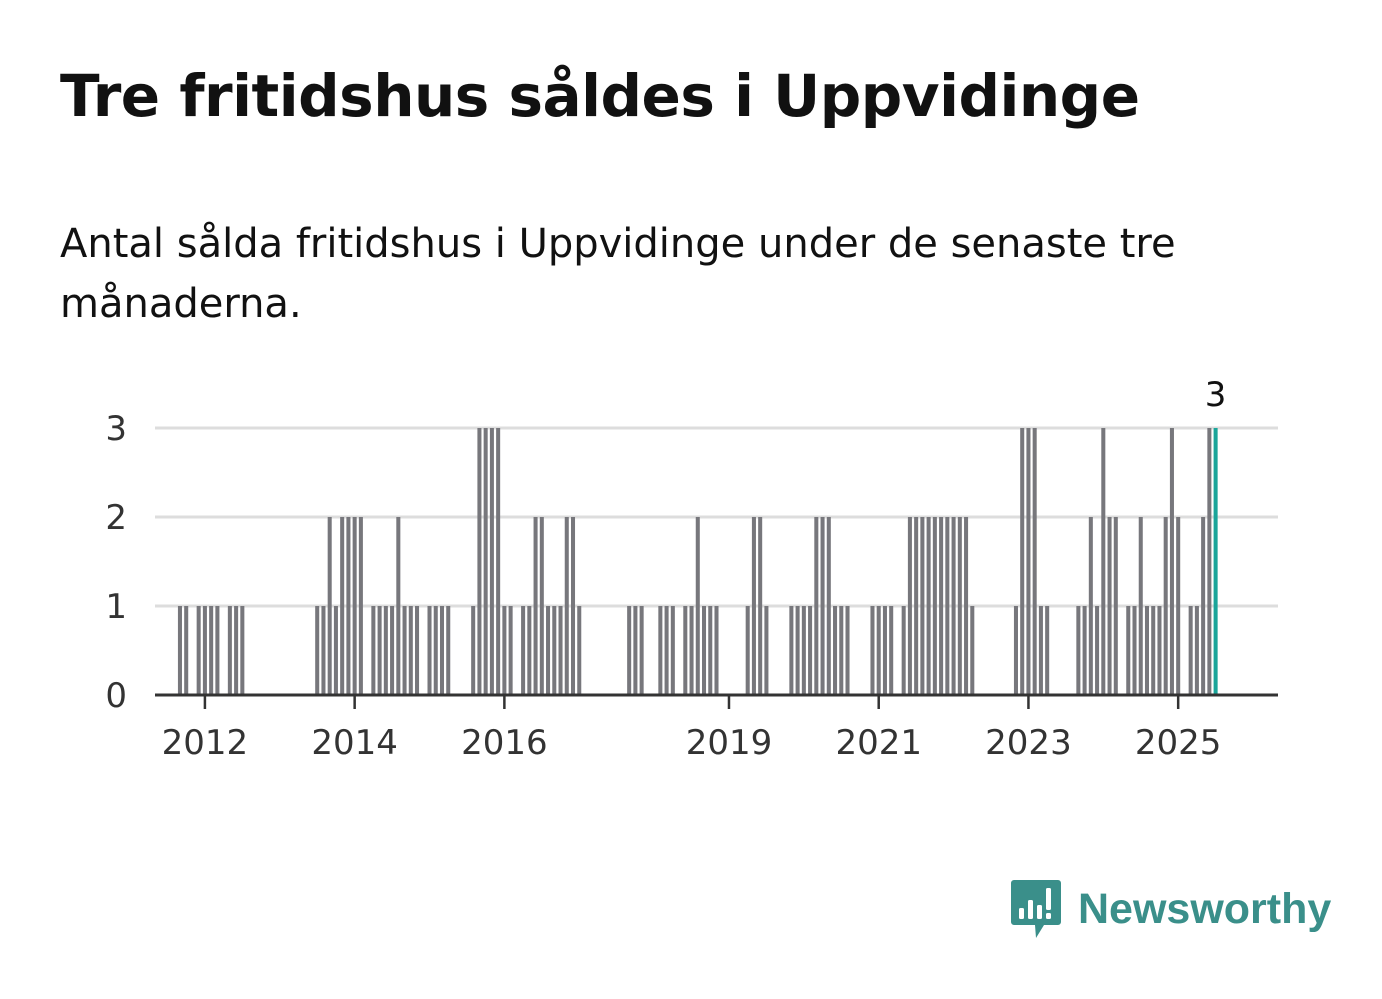  What do you see at coordinates (205, 743) in the screenshot?
I see `x-tick-label: 2012` at bounding box center [205, 743].